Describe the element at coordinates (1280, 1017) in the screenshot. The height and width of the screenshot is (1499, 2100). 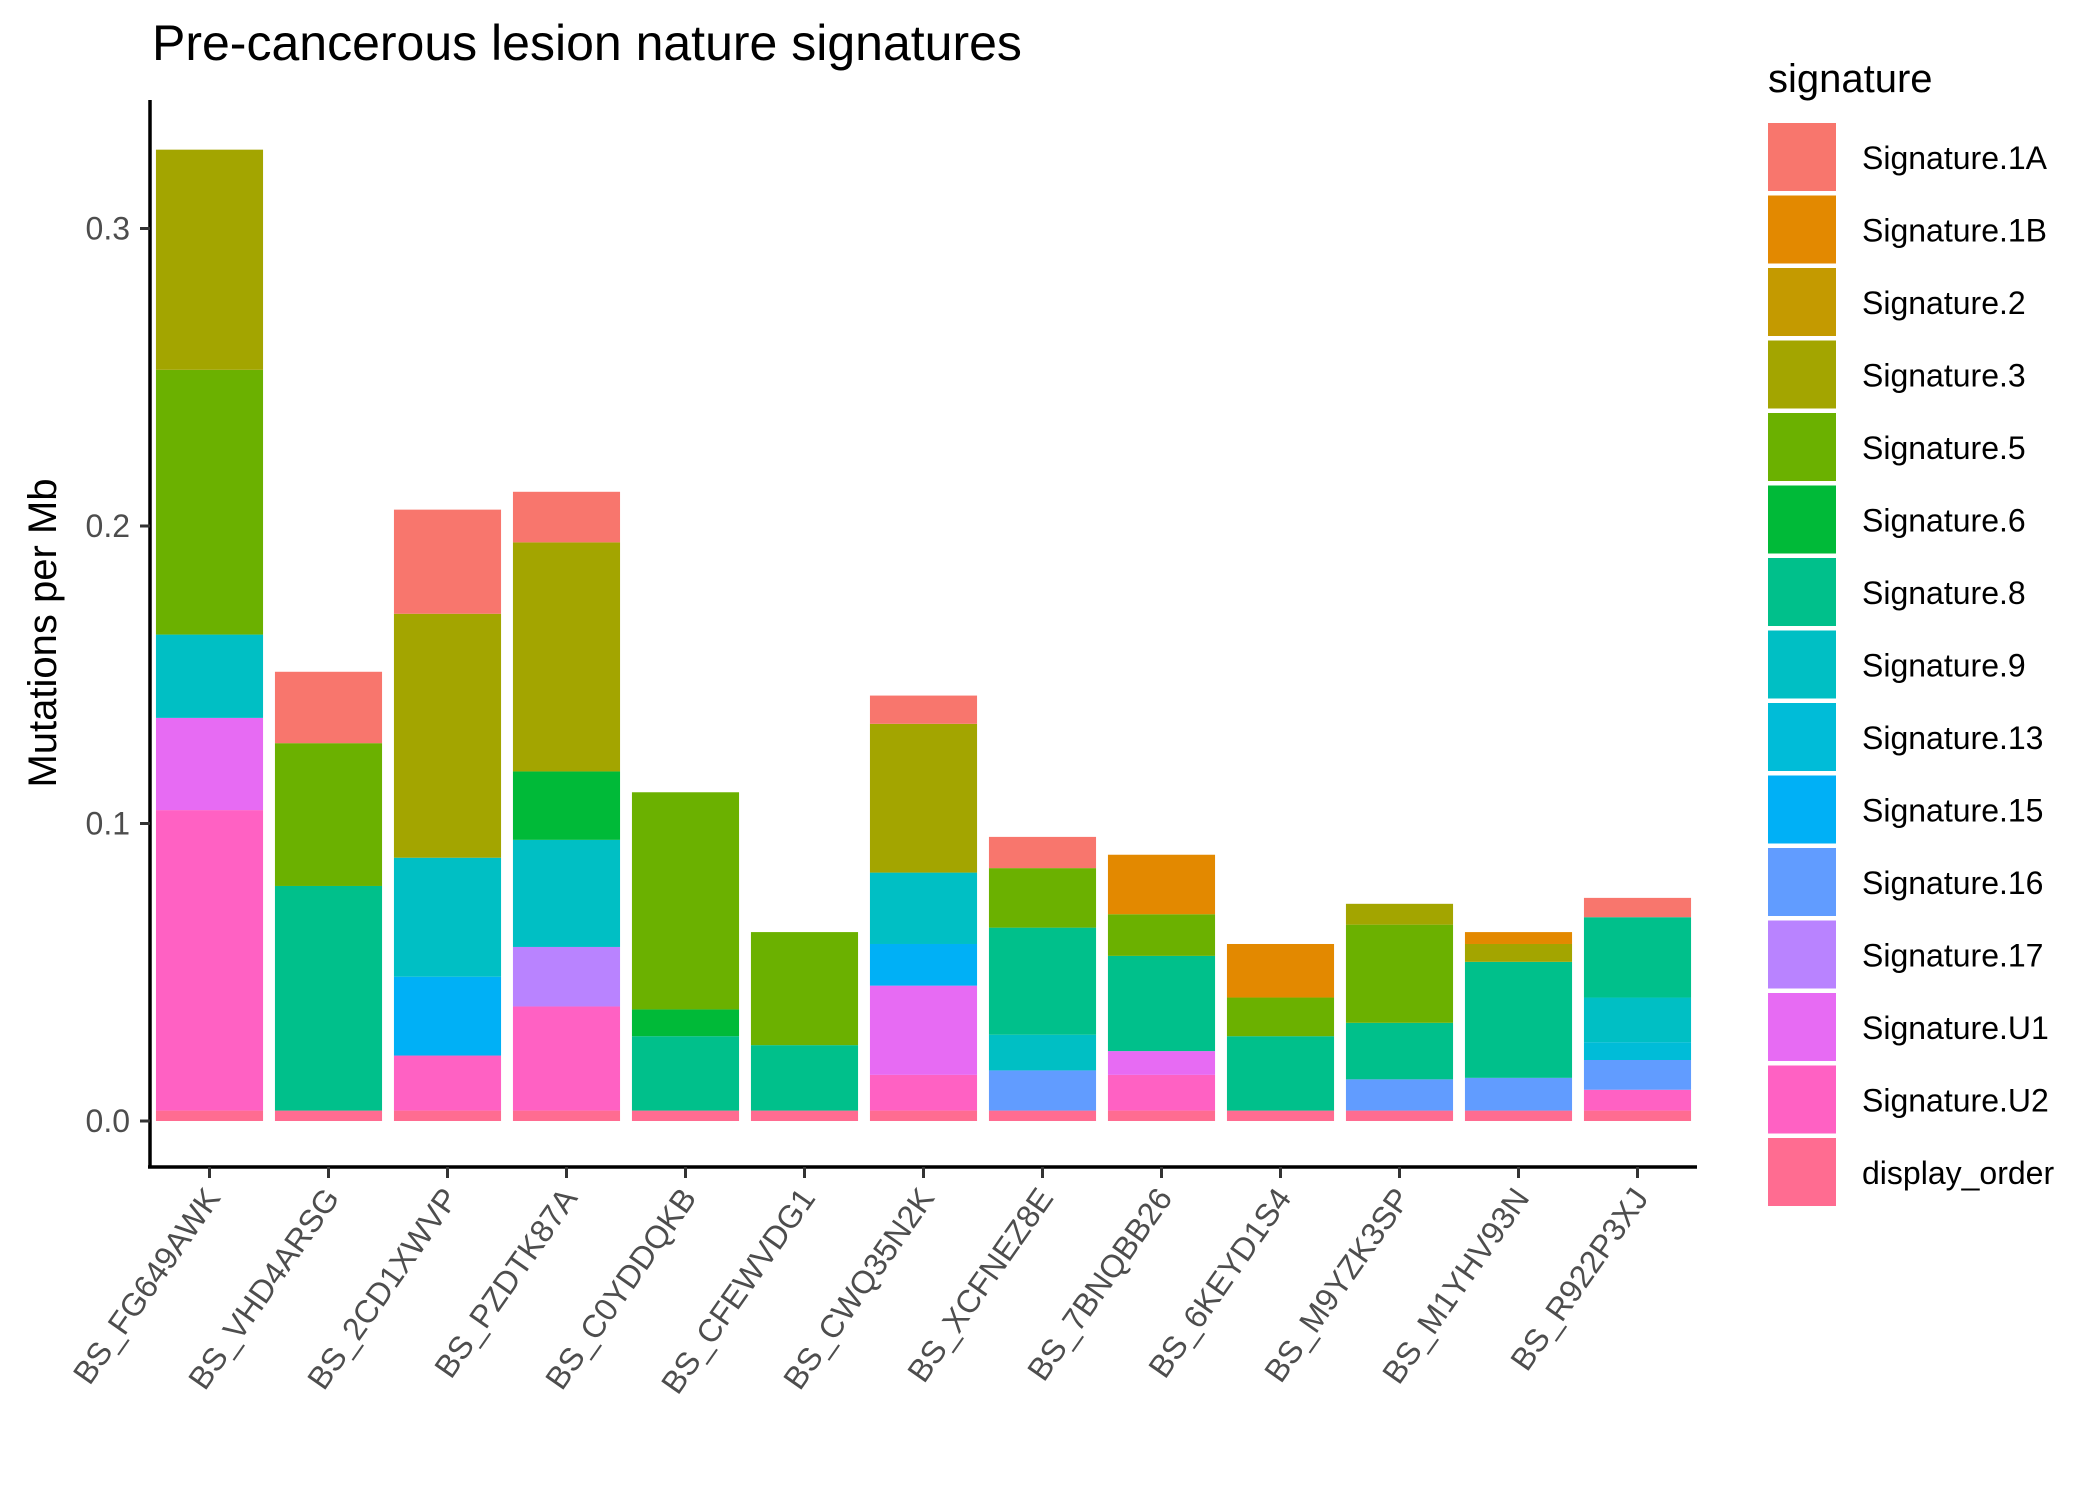
I see `bar-segment-signature-5-bs-6keyd1s4` at that location.